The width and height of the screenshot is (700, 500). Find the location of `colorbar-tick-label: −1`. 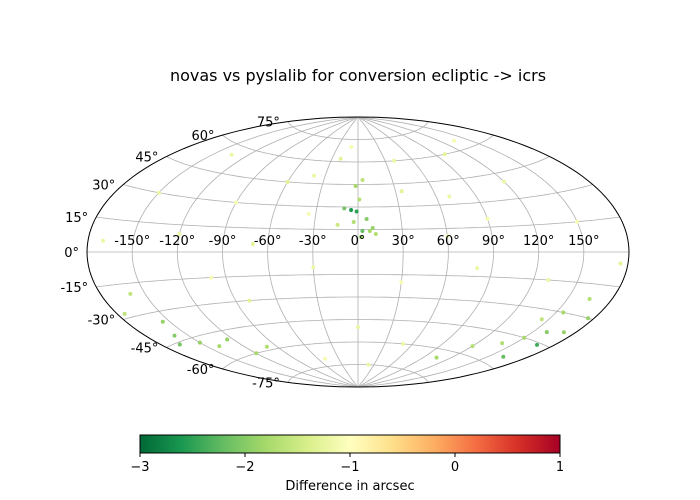

colorbar-tick-label: −1 is located at coordinates (349, 467).